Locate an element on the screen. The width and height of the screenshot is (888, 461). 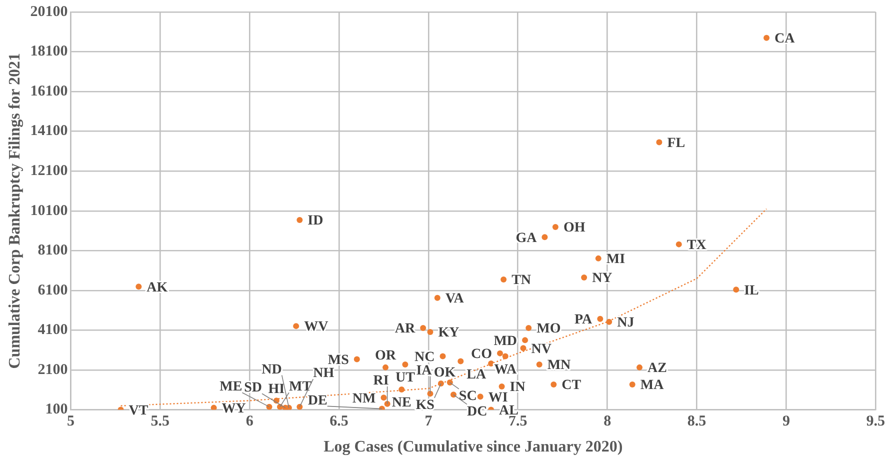
annotation: NM is located at coordinates (364, 398).